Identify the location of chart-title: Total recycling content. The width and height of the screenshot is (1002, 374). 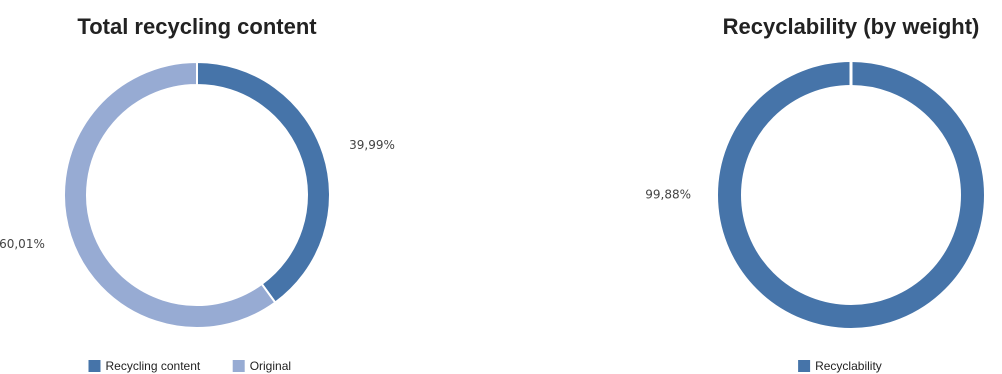
(197, 26).